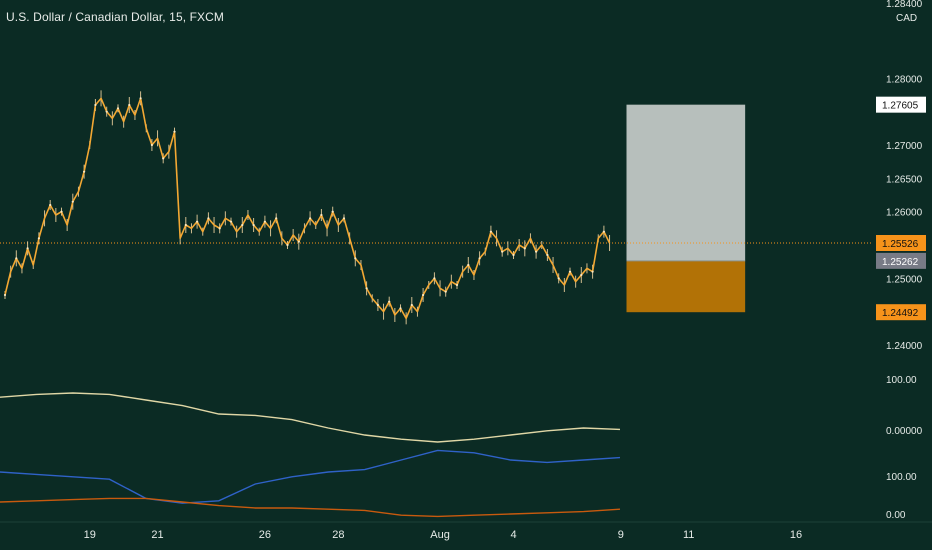  I want to click on x-tick-label: 21, so click(157, 535).